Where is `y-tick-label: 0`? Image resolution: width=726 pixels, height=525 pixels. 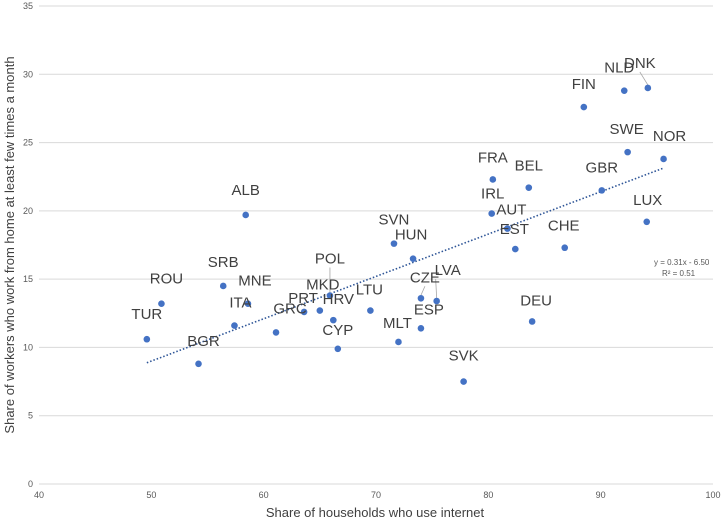
y-tick-label: 0 is located at coordinates (30, 484).